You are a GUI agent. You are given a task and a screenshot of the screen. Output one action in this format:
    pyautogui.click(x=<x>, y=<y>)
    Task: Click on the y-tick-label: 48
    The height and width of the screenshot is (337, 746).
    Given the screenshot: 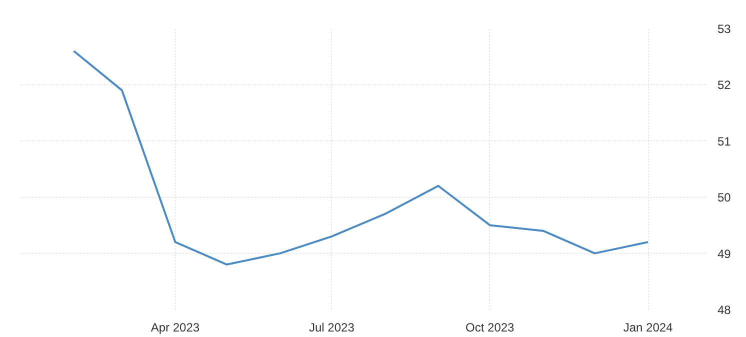 What is the action you would take?
    pyautogui.click(x=725, y=310)
    